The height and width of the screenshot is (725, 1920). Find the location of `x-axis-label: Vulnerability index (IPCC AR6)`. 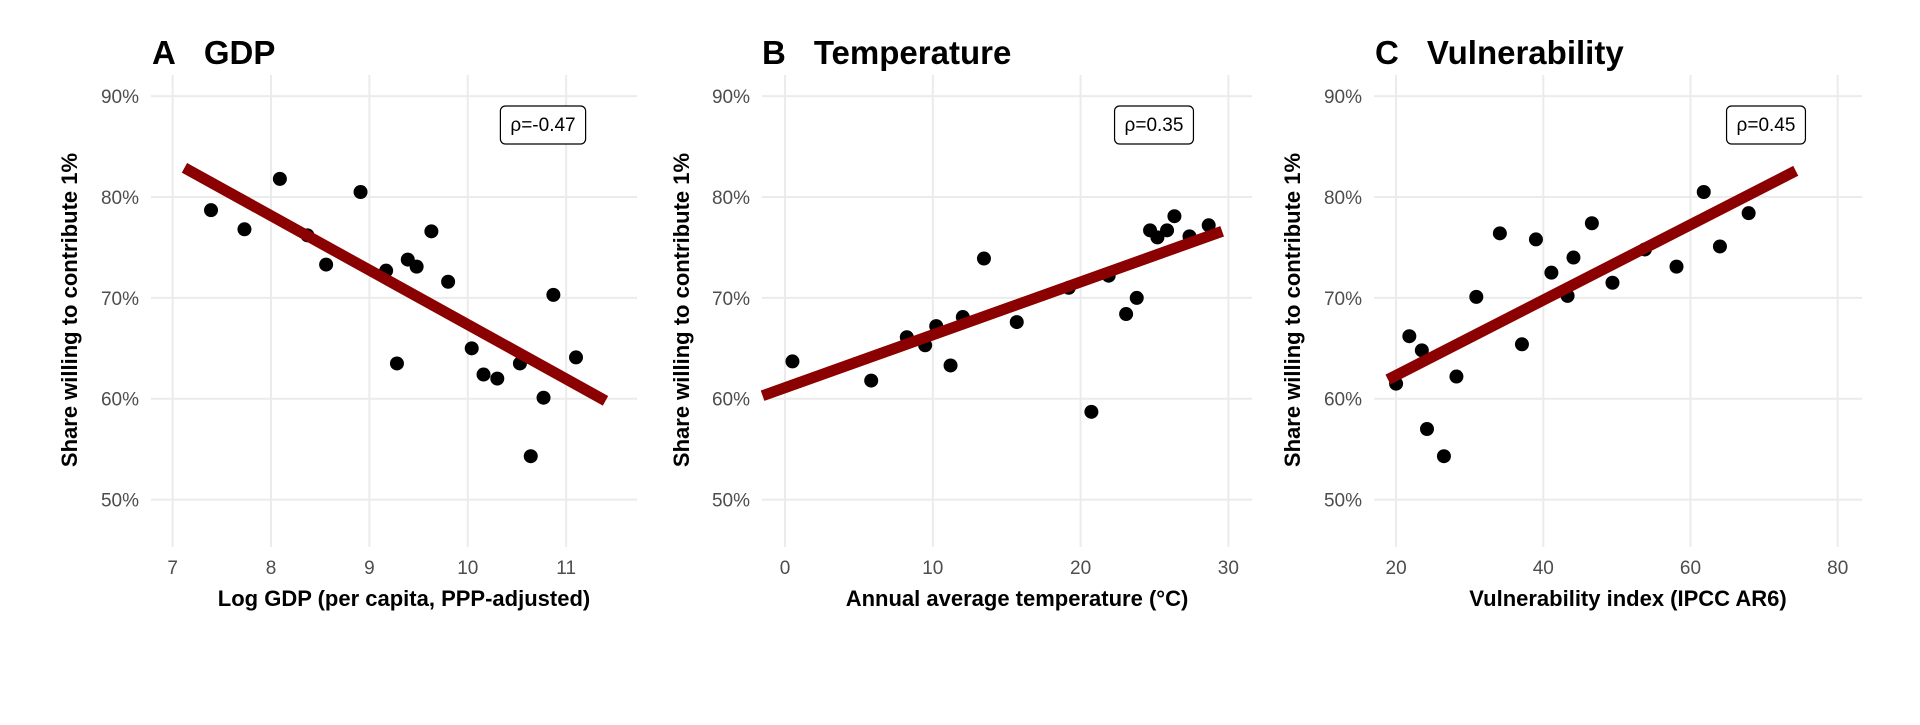

x-axis-label: Vulnerability index (IPCC AR6) is located at coordinates (1627, 598).